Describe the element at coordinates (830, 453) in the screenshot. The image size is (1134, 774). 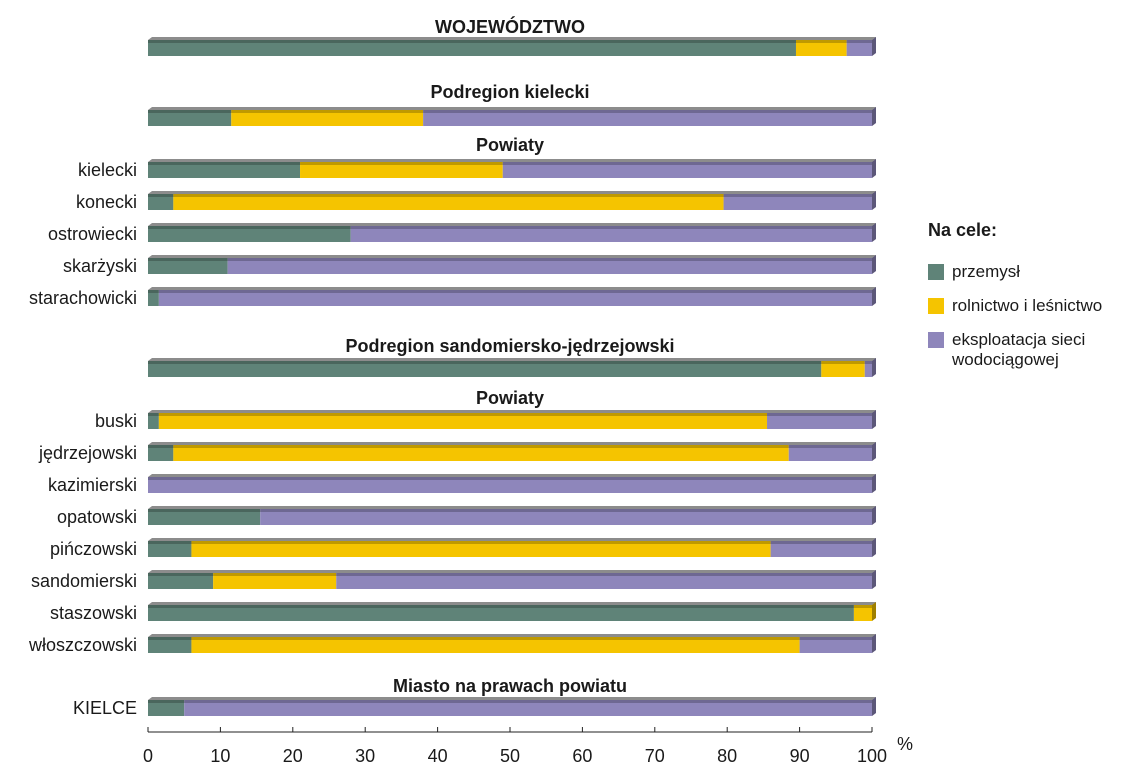
I see `bar-segment-jedrzejowski-siec` at that location.